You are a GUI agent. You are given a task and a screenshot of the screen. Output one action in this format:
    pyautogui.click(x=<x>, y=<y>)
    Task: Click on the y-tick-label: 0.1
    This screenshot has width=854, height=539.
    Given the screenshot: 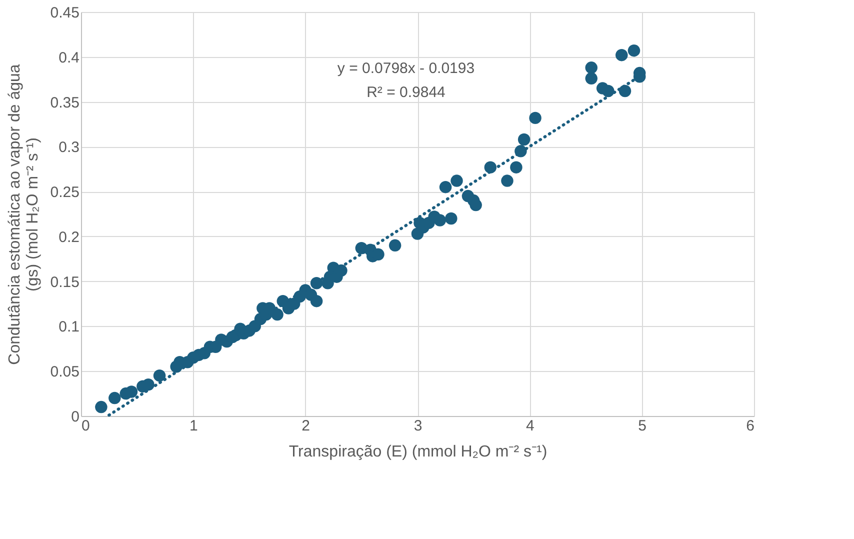 What is the action you would take?
    pyautogui.click(x=69, y=327)
    